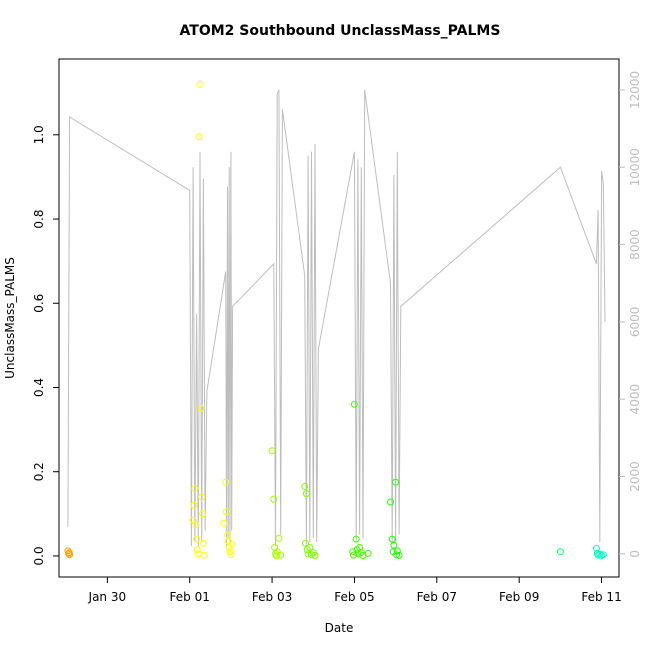  What do you see at coordinates (635, 244) in the screenshot?
I see `right-tick-label: 8000` at bounding box center [635, 244].